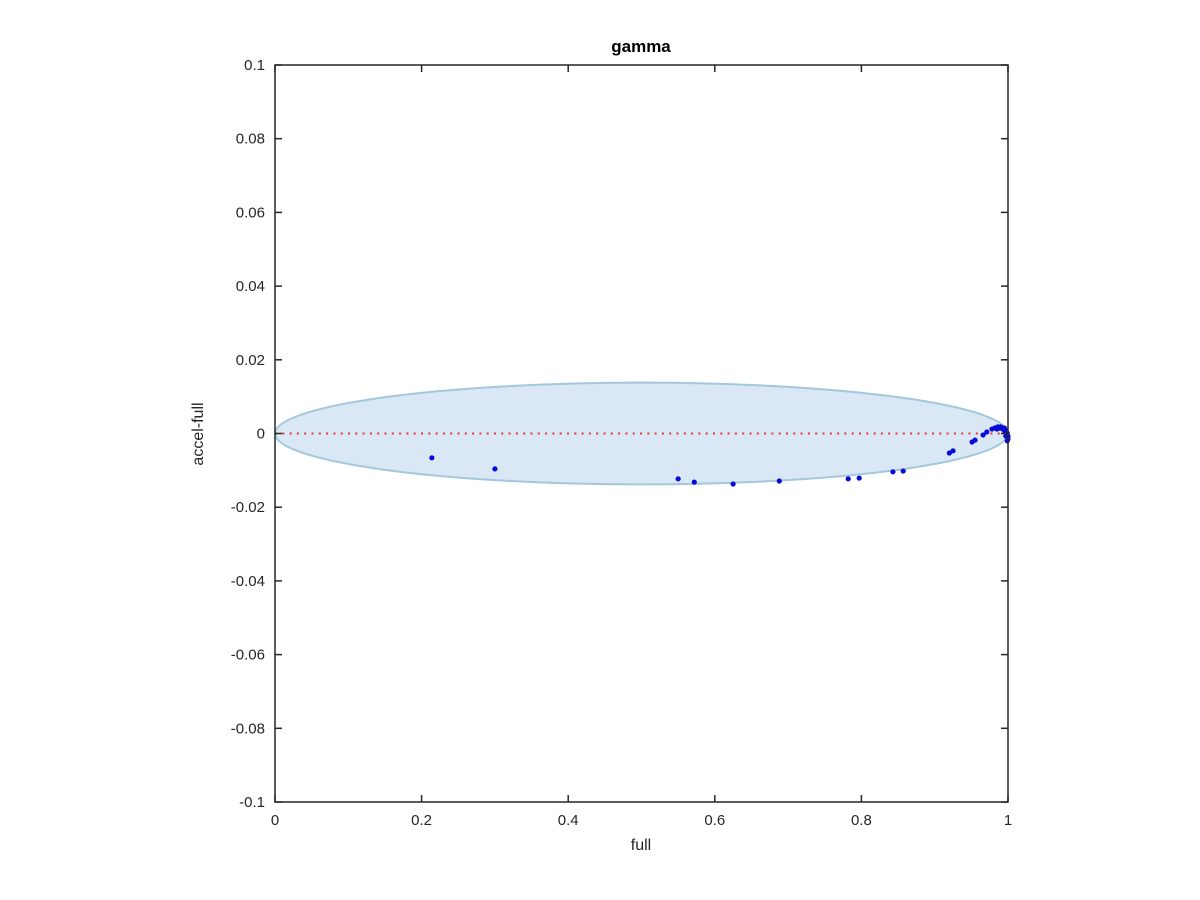 This screenshot has width=1200, height=900. I want to click on y-tick-label: 0.1, so click(254, 65).